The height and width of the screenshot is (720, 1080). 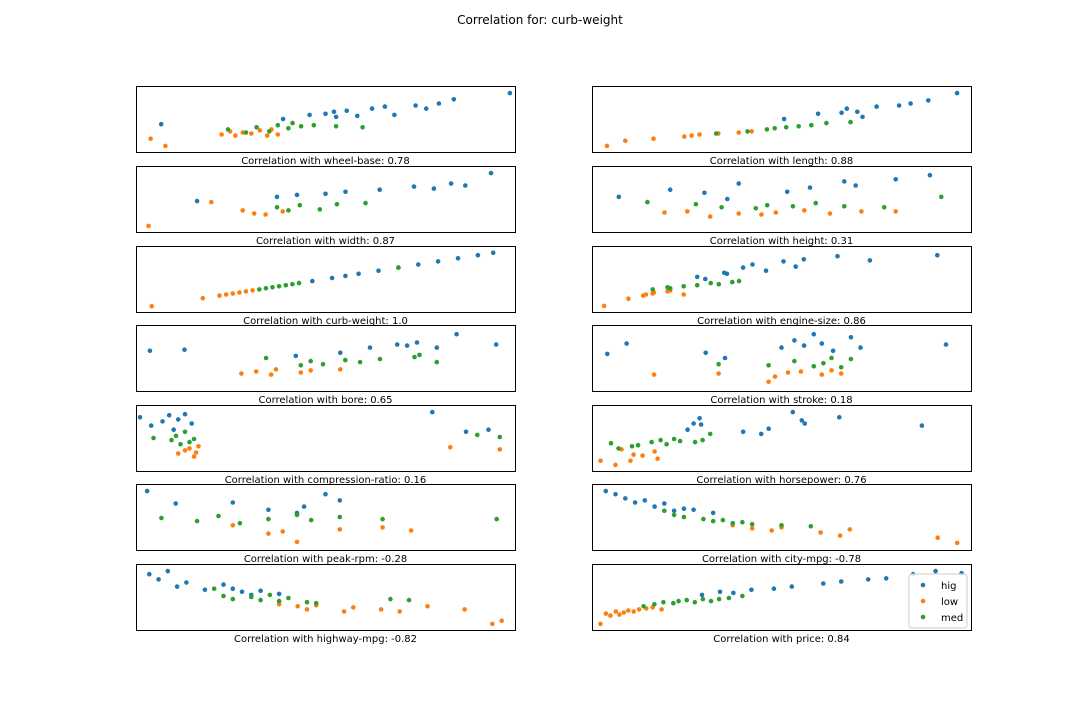 I want to click on legend: hig low med, so click(x=938, y=601).